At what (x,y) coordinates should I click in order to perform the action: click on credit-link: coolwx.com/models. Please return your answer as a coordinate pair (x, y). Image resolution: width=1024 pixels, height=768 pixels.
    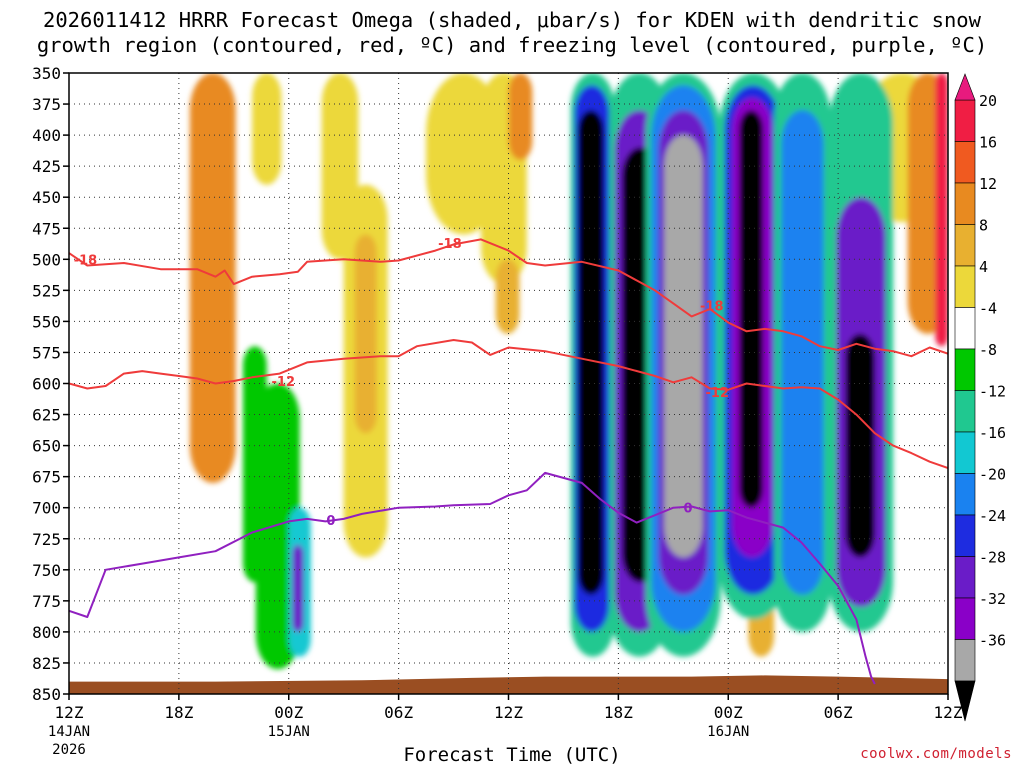
    Looking at the image, I should click on (936, 754).